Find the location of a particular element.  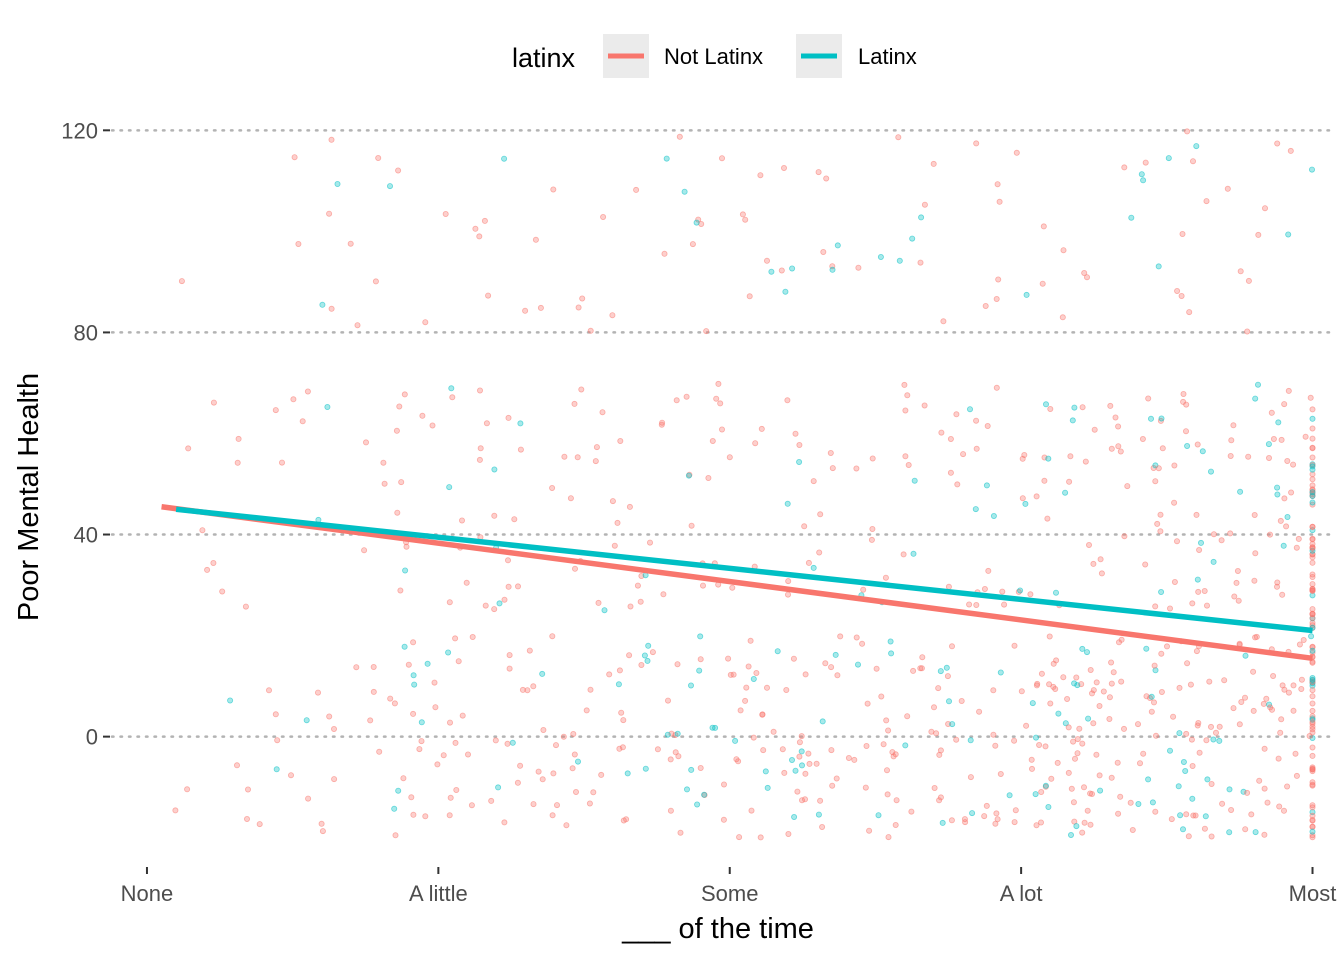

x-tick-label: A little is located at coordinates (438, 893).